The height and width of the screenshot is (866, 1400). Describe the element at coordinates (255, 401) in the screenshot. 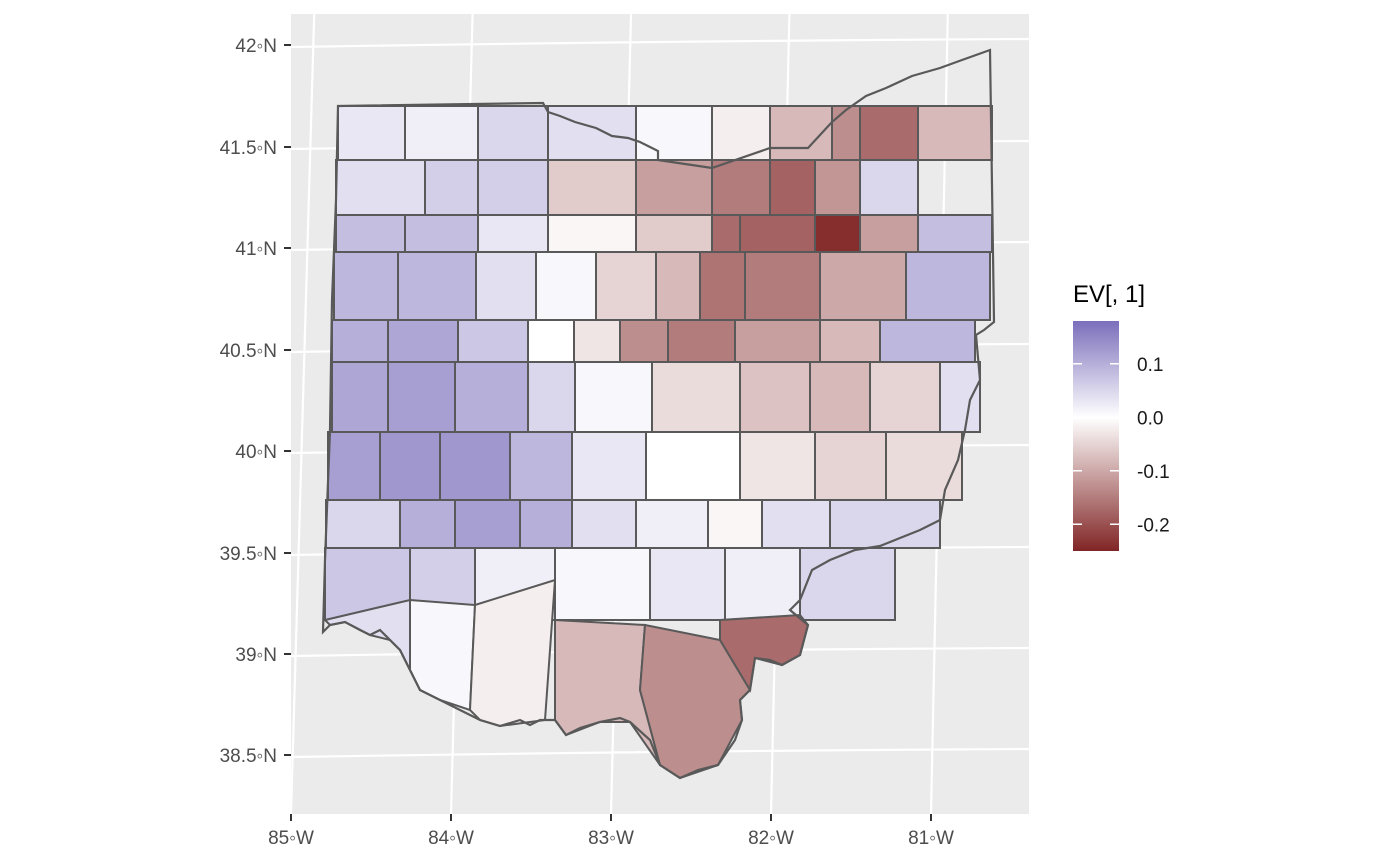

I see `lat-axis: 42◦N 41.5◦N 41◦N 40.5◦N 40◦N 39.5◦N 39◦N 38.5◦N` at that location.